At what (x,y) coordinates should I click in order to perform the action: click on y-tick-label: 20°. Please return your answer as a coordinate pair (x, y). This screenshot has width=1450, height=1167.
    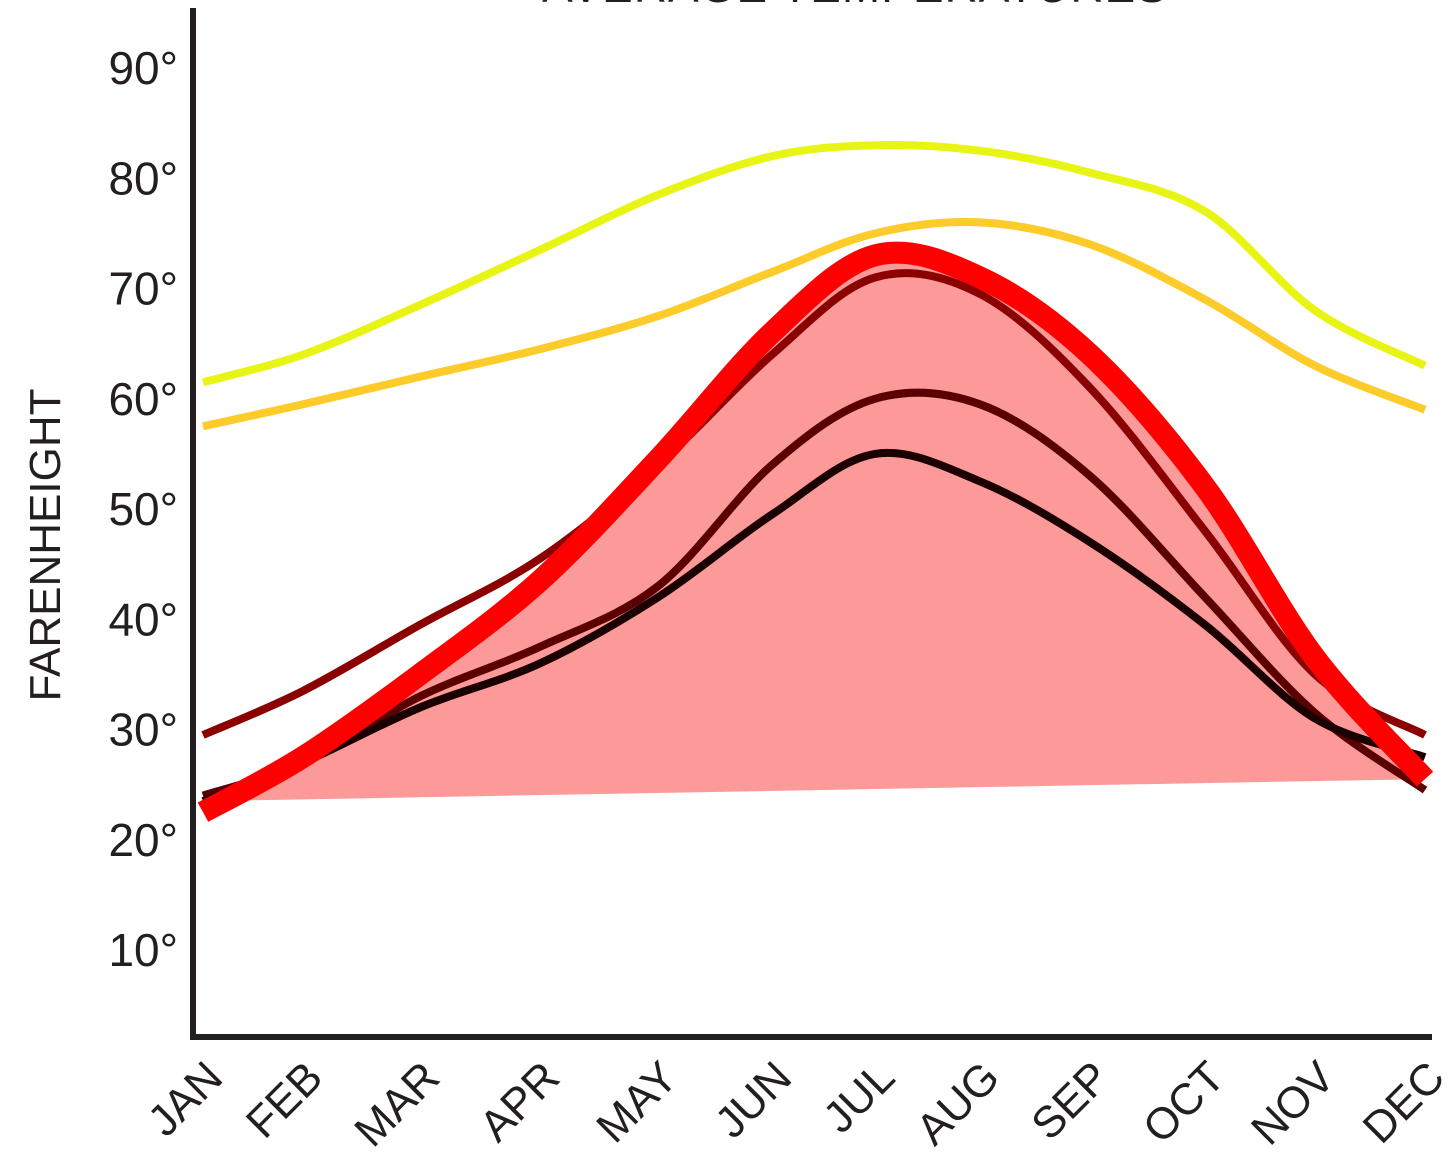
    Looking at the image, I should click on (143, 840).